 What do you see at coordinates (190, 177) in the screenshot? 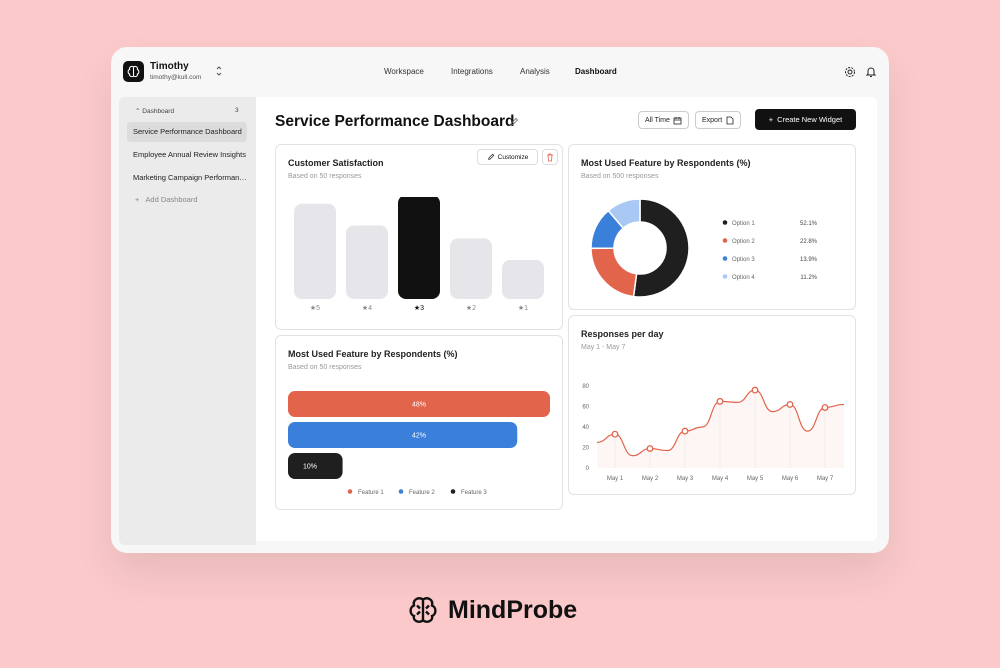
I see `sidebar-item-marketing-campaign: Marketing Campaign Performance` at bounding box center [190, 177].